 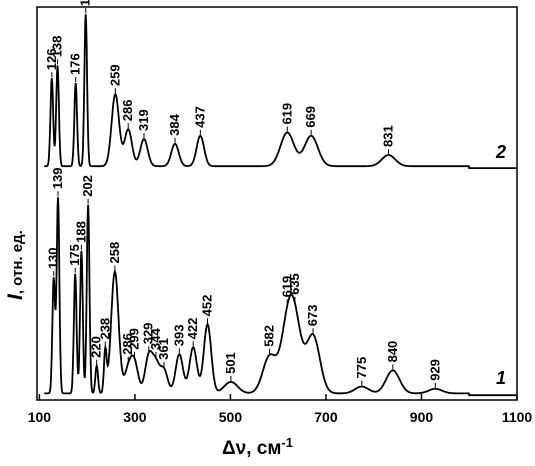 I want to click on peak-label: 329, so click(x=148, y=334).